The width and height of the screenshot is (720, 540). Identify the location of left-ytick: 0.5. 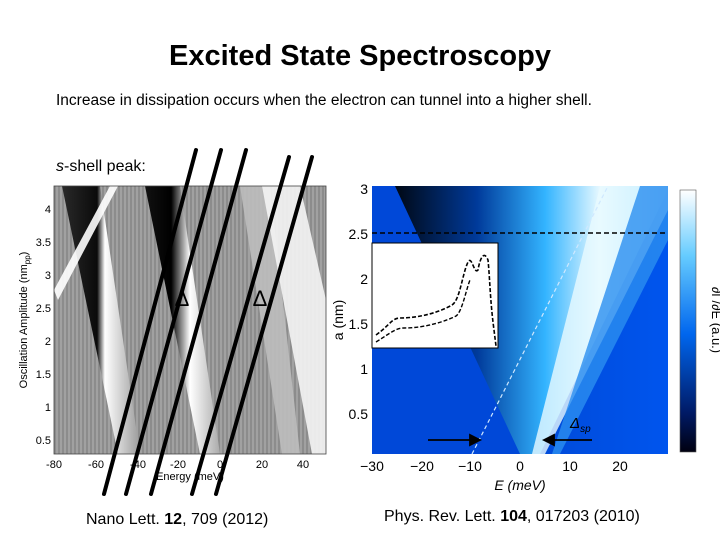
(43, 441).